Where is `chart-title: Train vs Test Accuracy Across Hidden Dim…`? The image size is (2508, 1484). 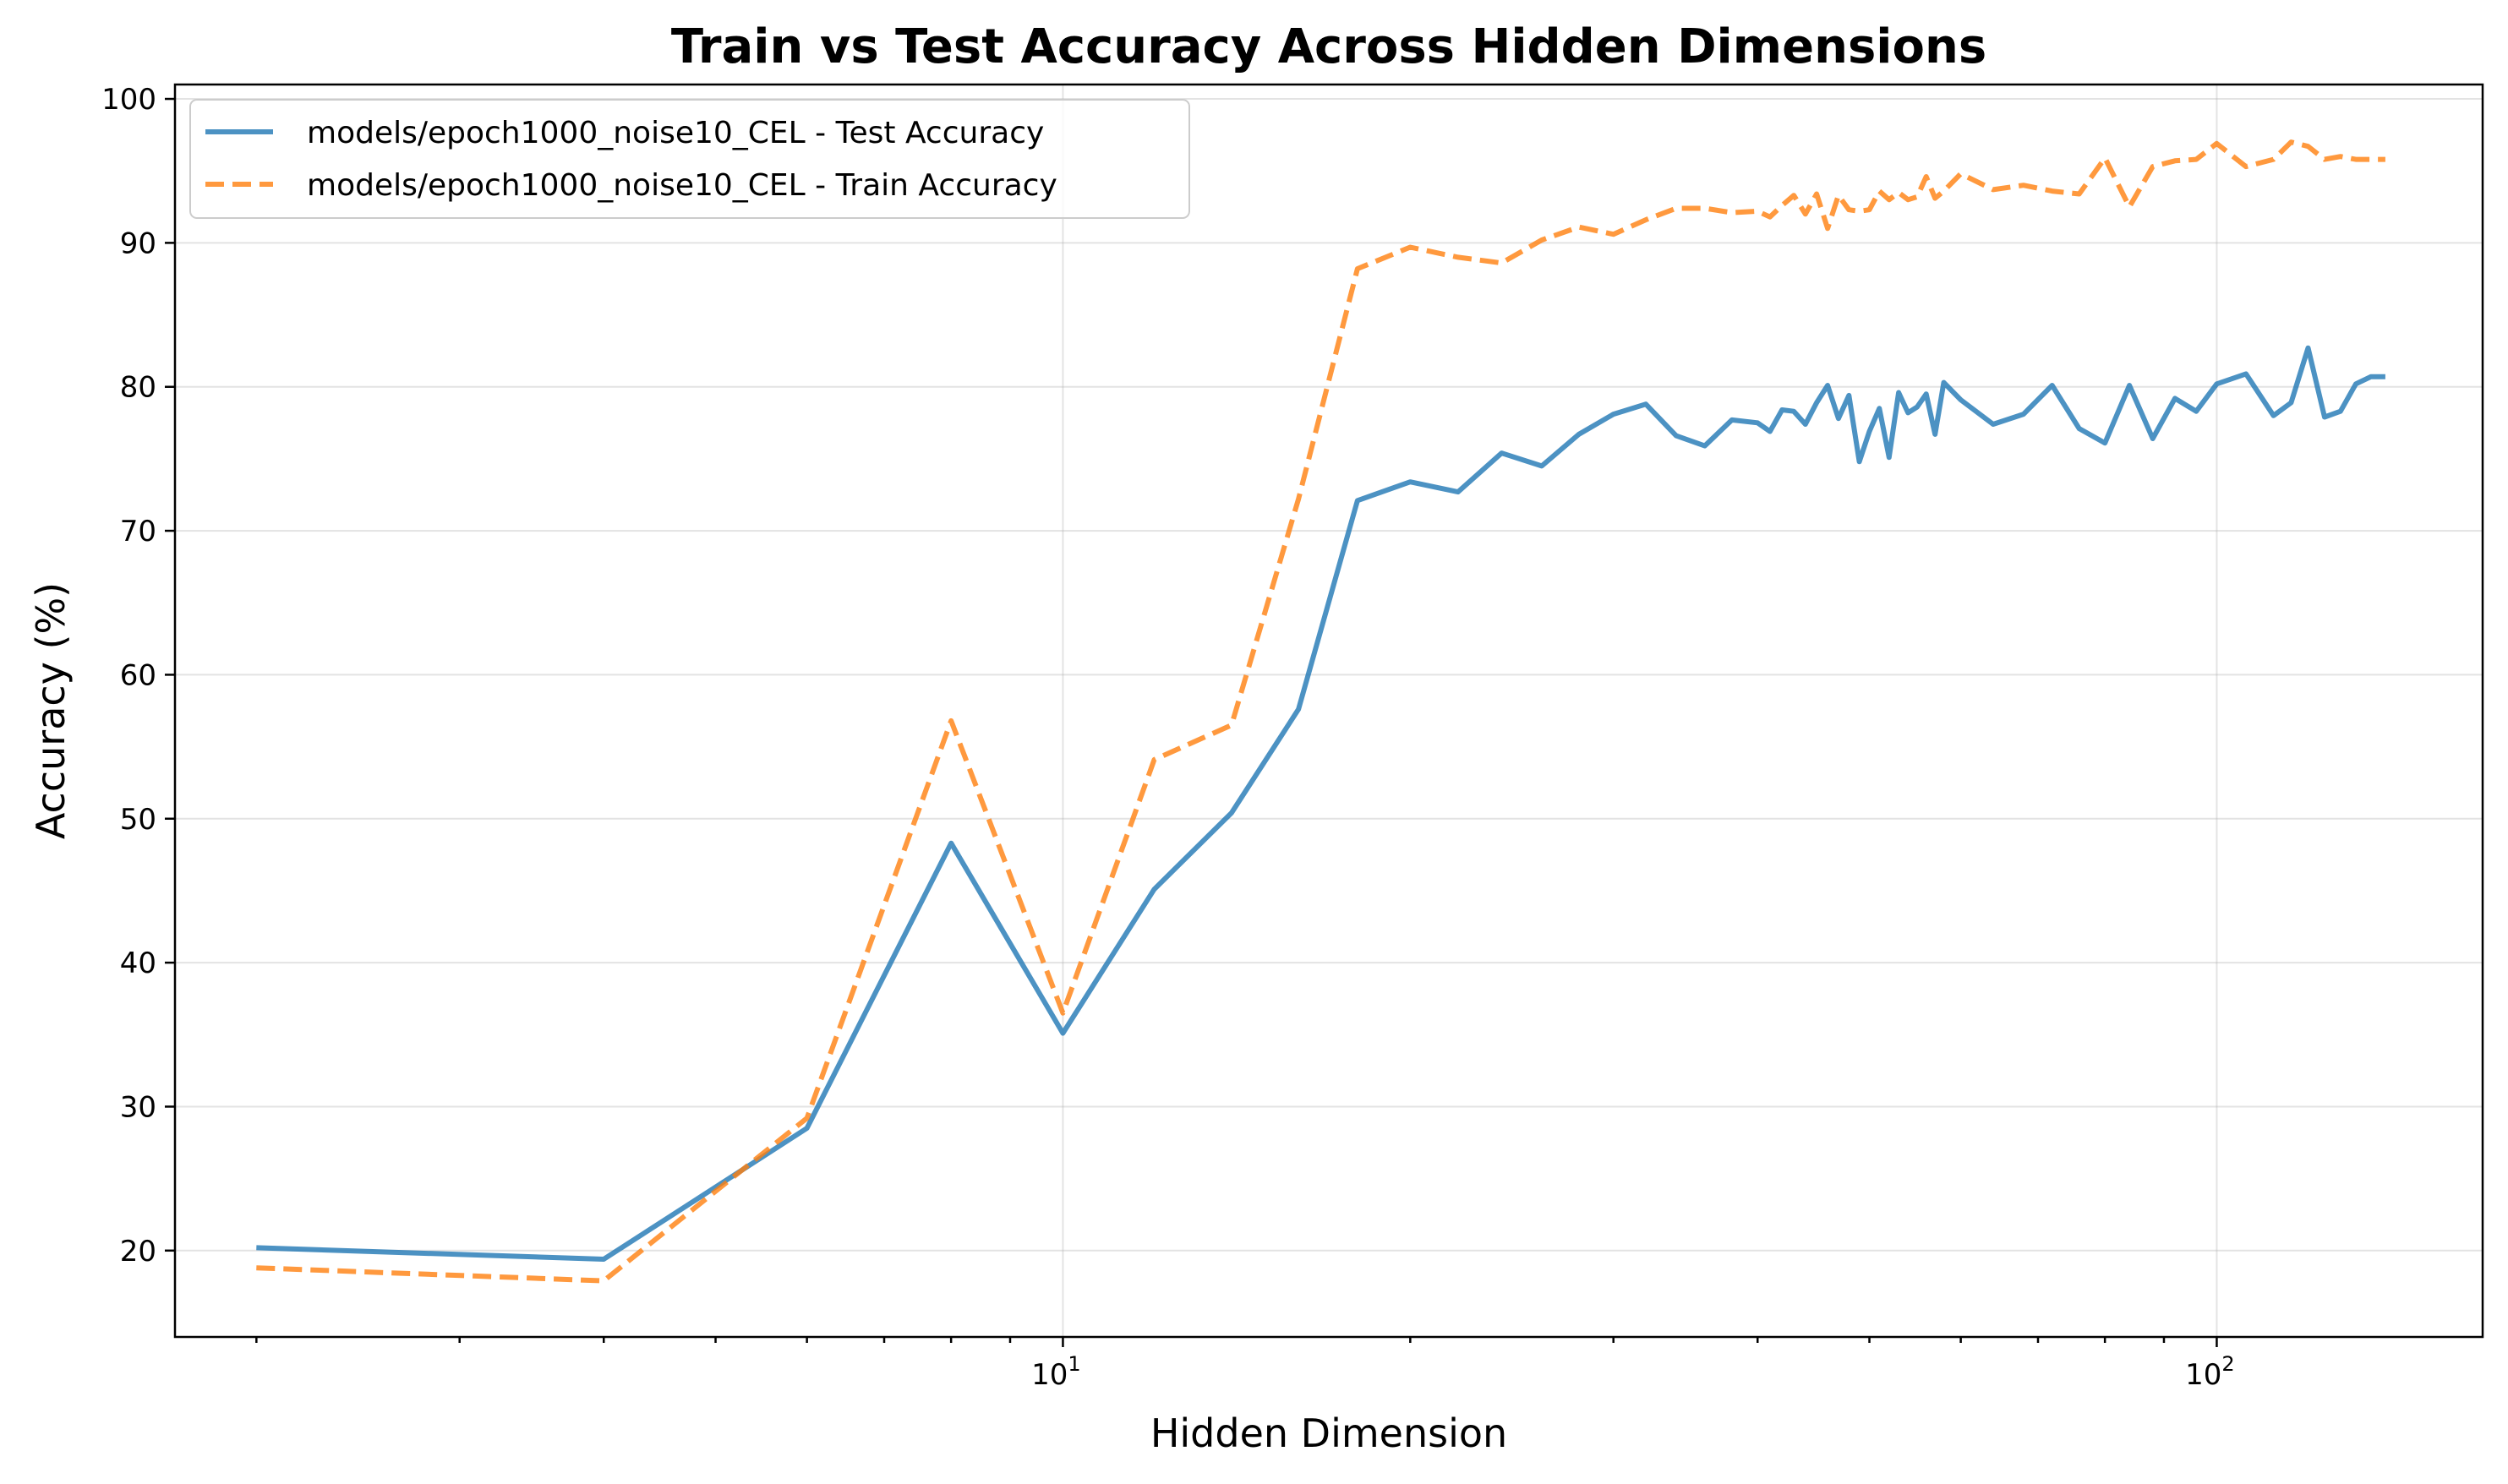
chart-title: Train vs Test Accuracy Across Hidden Dim… is located at coordinates (1328, 47).